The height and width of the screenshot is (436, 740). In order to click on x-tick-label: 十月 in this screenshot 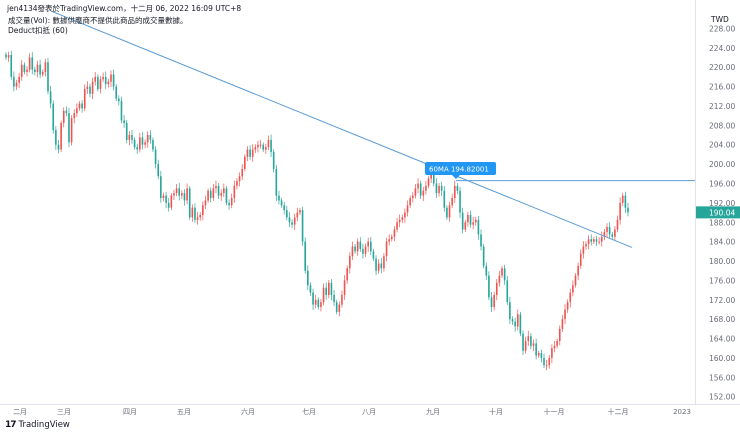, I will do `click(496, 411)`.